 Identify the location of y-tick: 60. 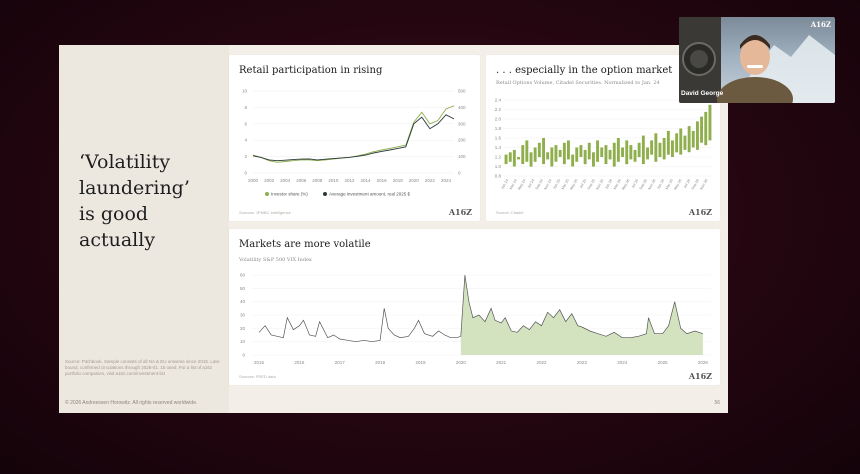
(243, 275).